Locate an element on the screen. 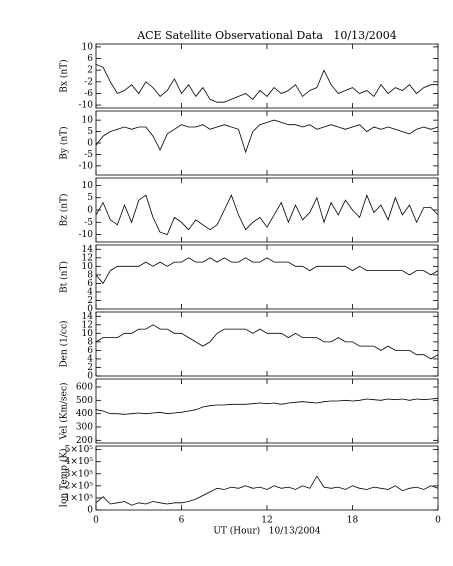  y-axis-label: Bz (nT) is located at coordinates (64, 209).